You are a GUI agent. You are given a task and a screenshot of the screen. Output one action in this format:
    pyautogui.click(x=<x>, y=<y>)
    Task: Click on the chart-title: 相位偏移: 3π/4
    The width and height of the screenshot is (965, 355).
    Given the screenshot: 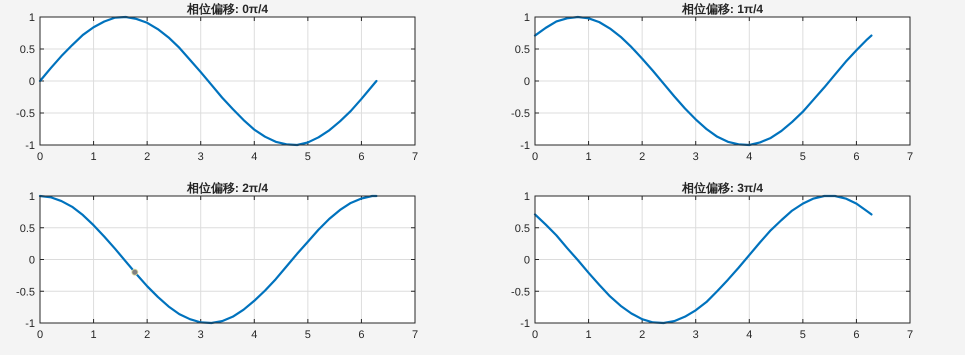 What is the action you would take?
    pyautogui.click(x=722, y=188)
    